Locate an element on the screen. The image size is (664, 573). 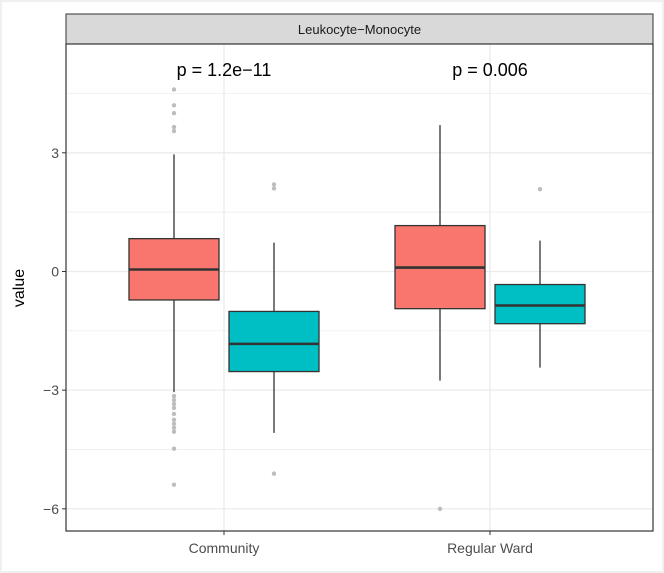
p-value-regular-ward: p = 0.006 is located at coordinates (490, 70).